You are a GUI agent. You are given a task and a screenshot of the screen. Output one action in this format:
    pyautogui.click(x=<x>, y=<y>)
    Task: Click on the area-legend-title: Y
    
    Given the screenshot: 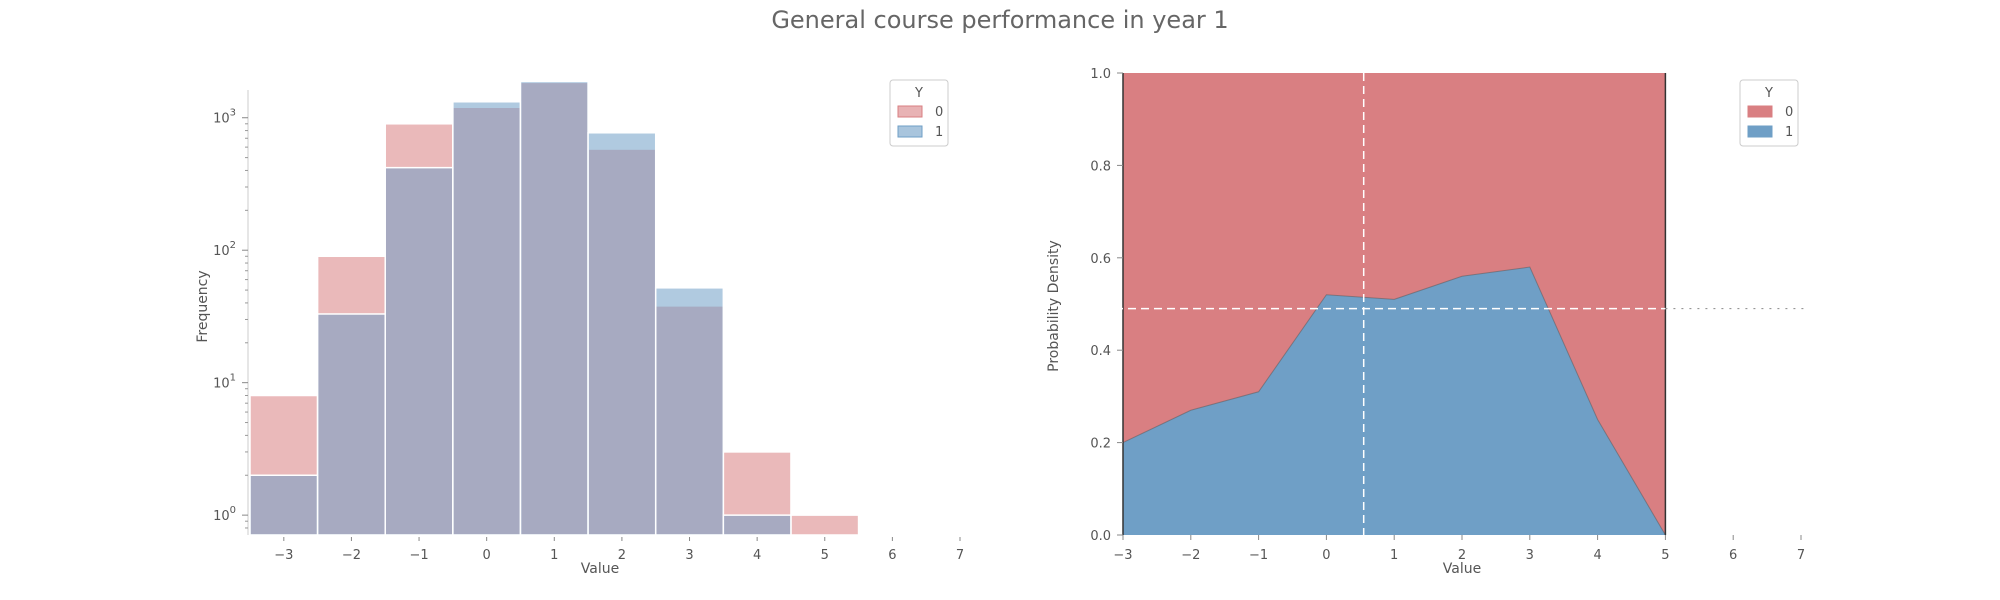 What is the action you would take?
    pyautogui.click(x=1768, y=93)
    